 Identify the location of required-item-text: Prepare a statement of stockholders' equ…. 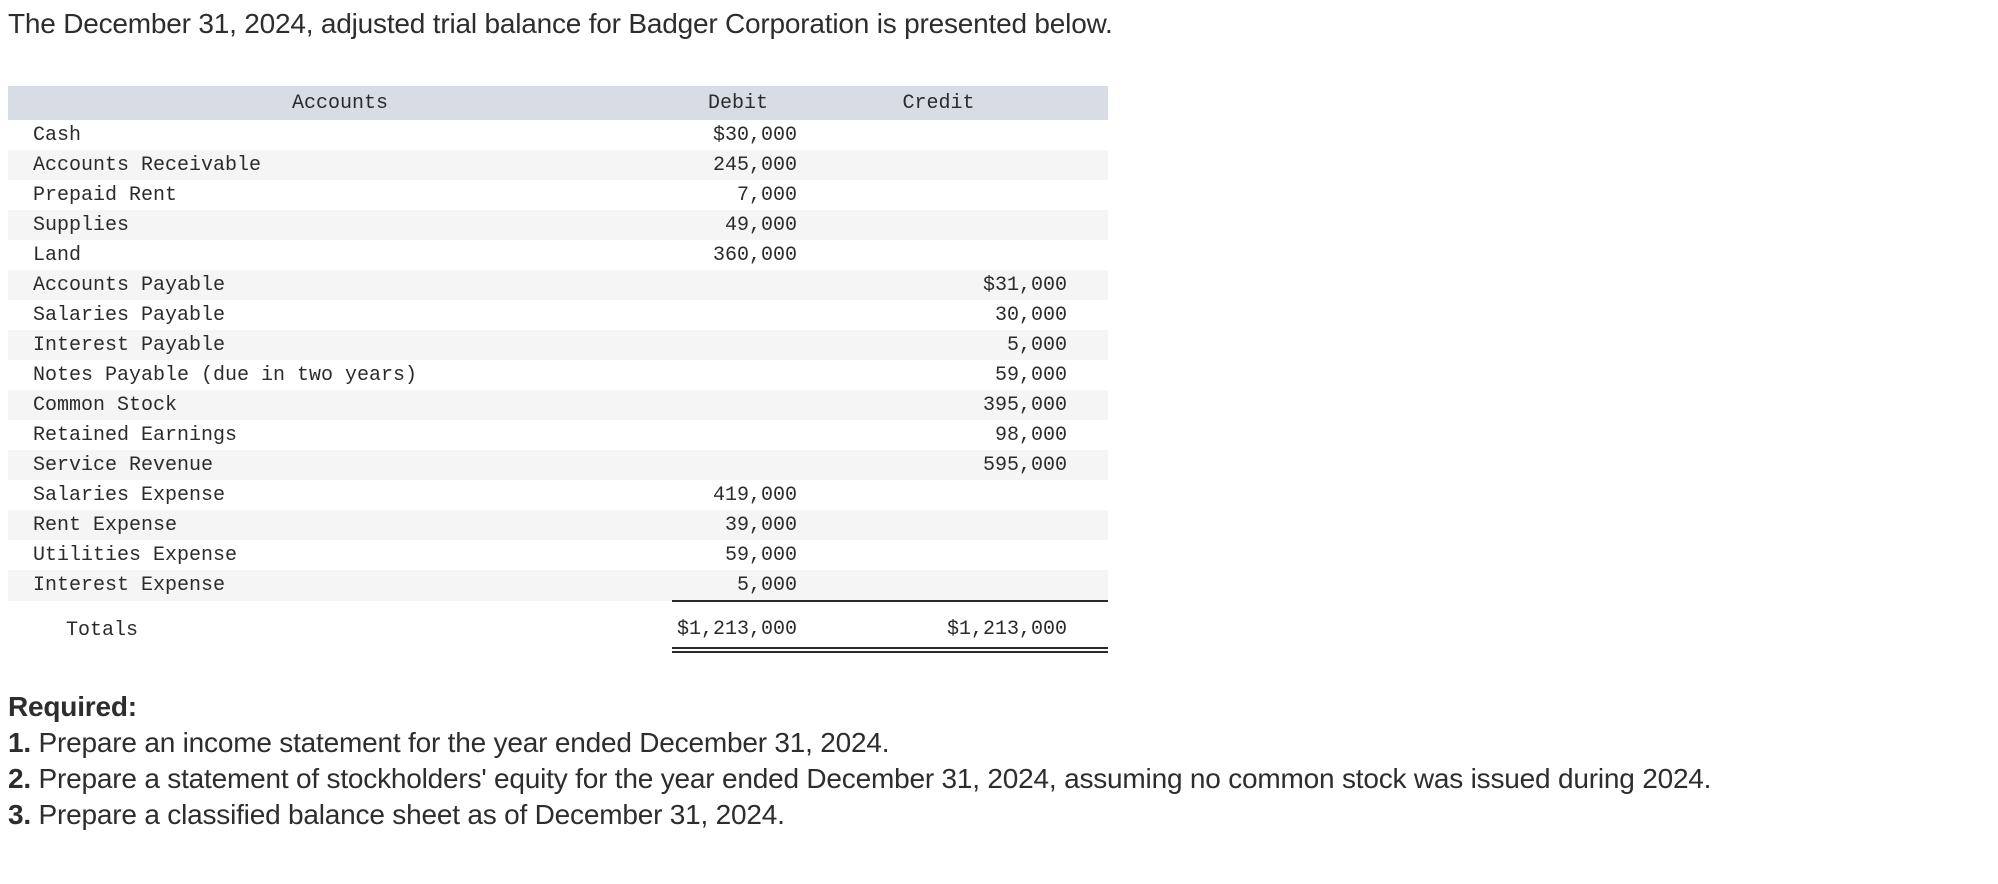
(871, 778).